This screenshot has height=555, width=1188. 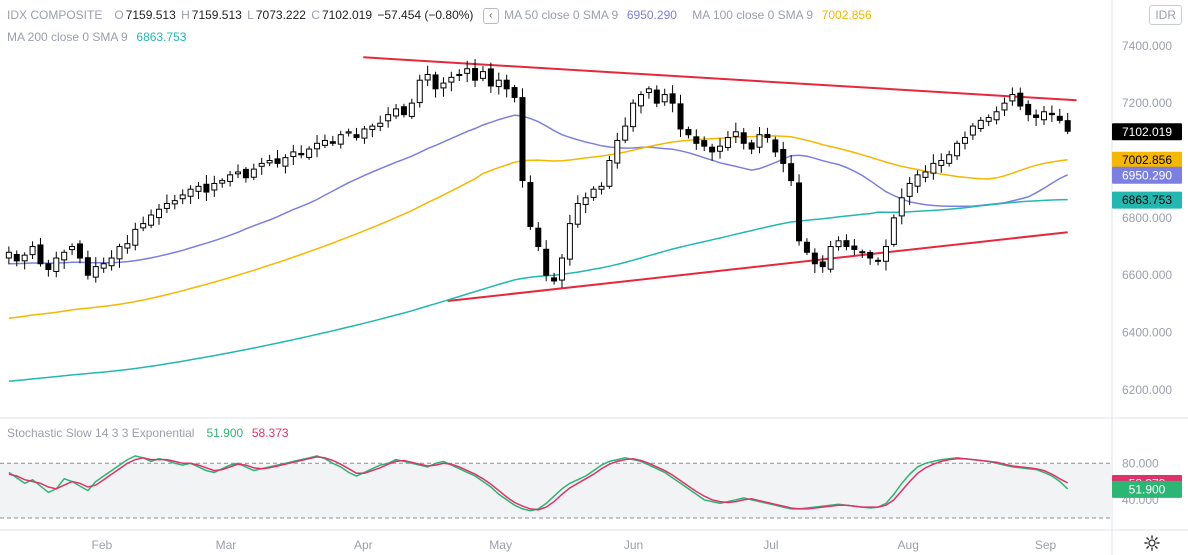 I want to click on ma100-label: MA 100 close 0 SMA 9, so click(x=752, y=15).